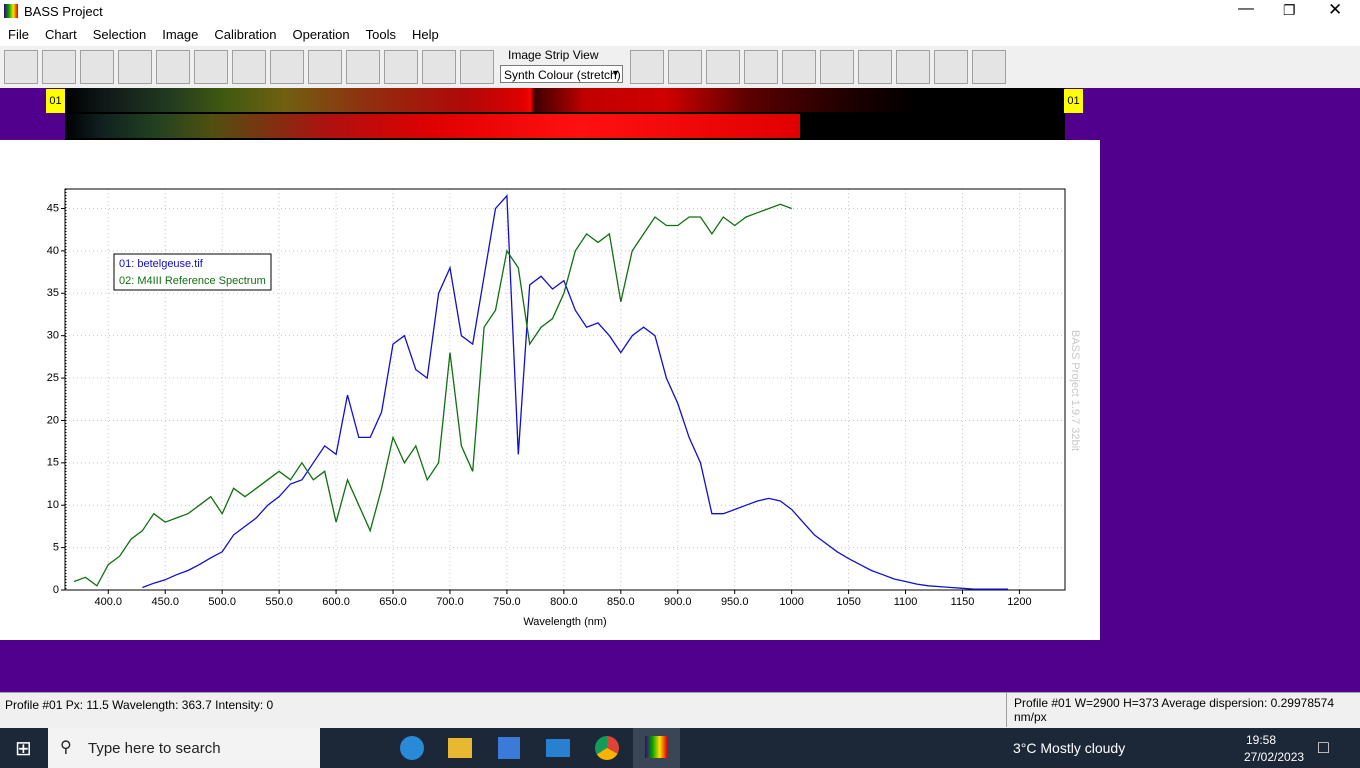 The image size is (1360, 768). Describe the element at coordinates (66, 747) in the screenshot. I see `search-icon: ⚲` at that location.